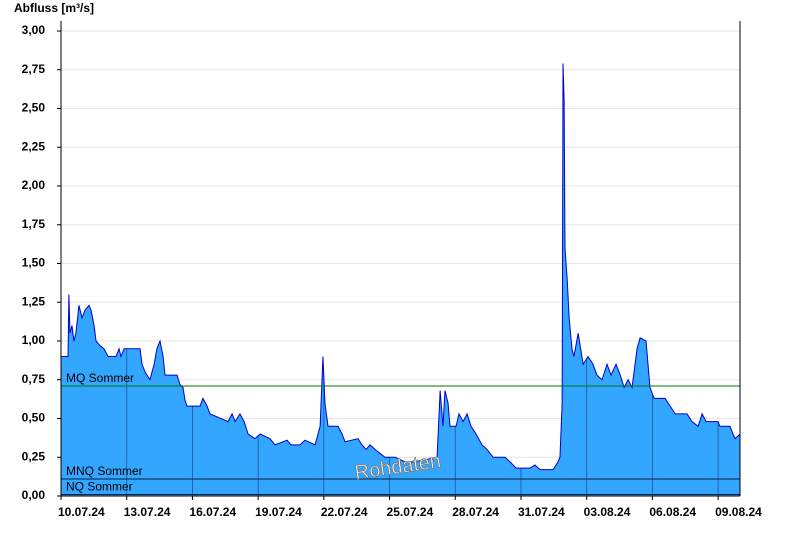  I want to click on x-tick-label: 31.07.24, so click(541, 512).